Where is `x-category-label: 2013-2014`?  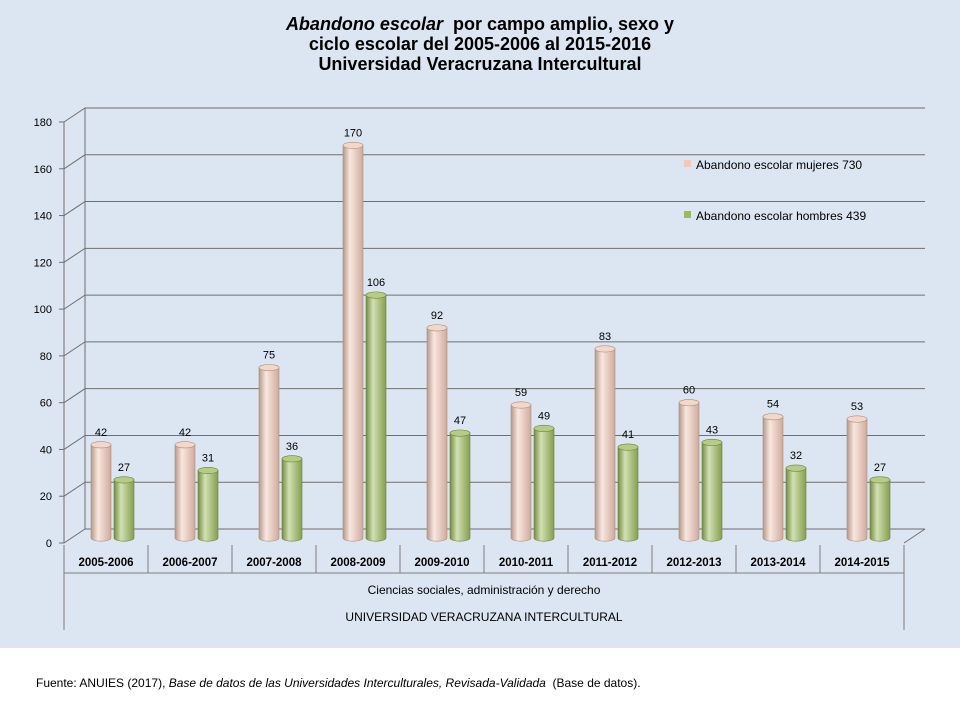
x-category-label: 2013-2014 is located at coordinates (779, 563).